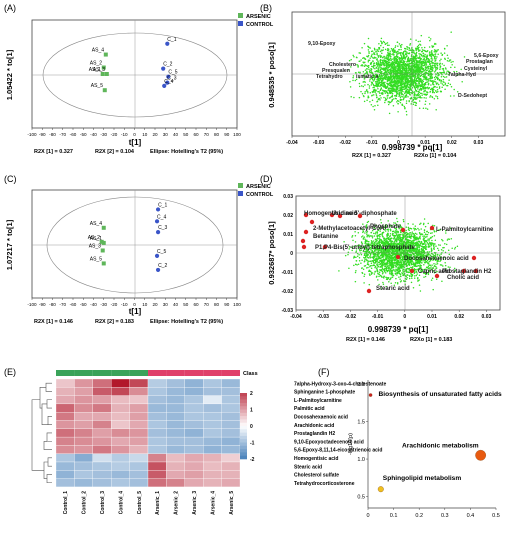  Describe the element at coordinates (10, 8) in the screenshot. I see `panel-a-label: (A)` at that location.